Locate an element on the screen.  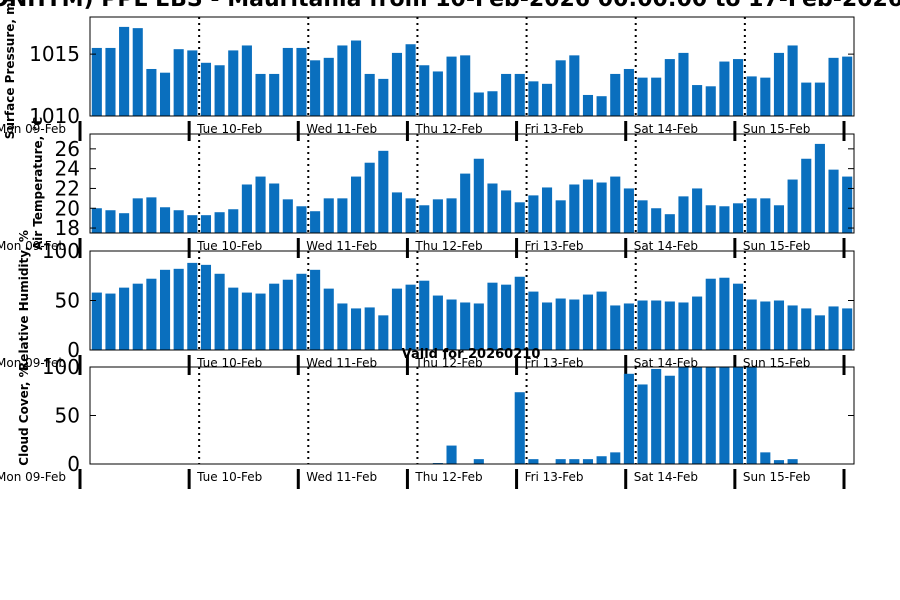
date-label: Sun 15-Feb is located at coordinates (777, 246).